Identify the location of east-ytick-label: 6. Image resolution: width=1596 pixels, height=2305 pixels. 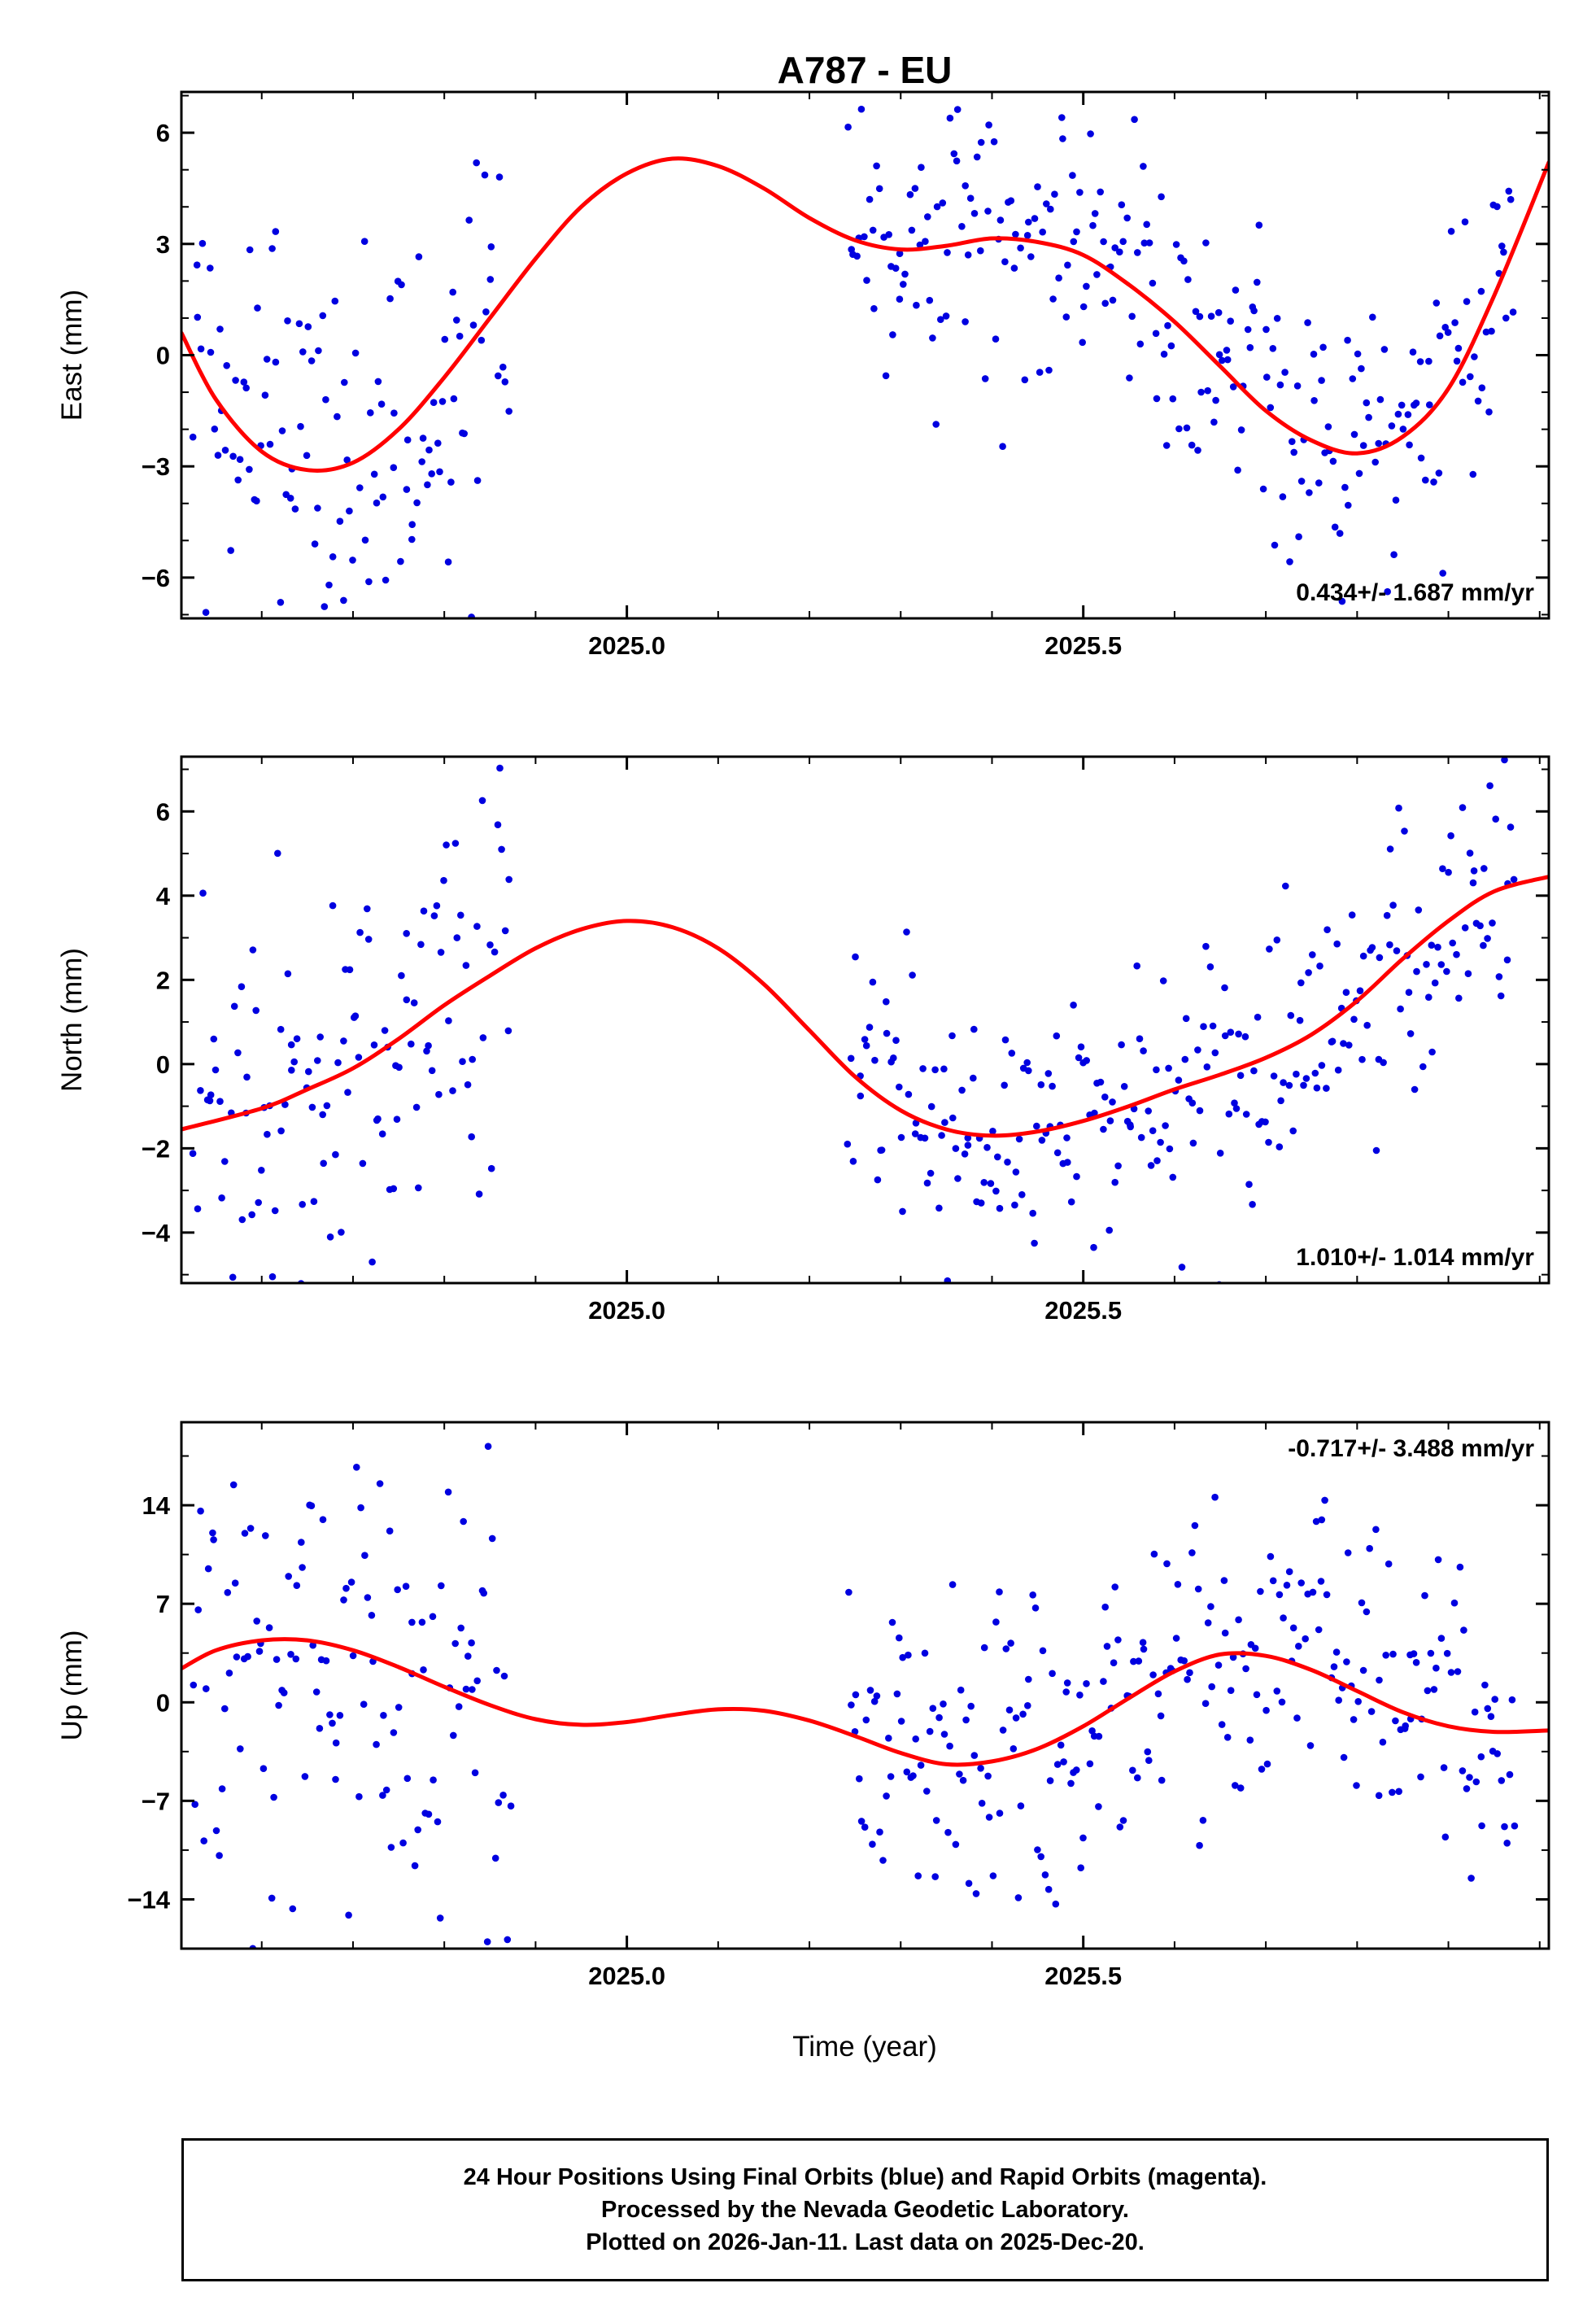
(163, 133).